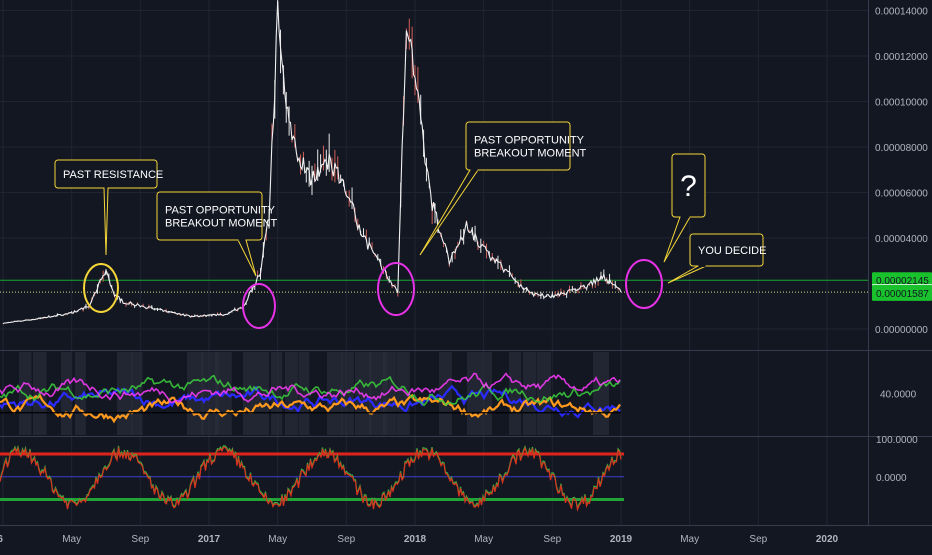 This screenshot has height=555, width=932. I want to click on indicator-tick-label: 40.0000, so click(898, 395).